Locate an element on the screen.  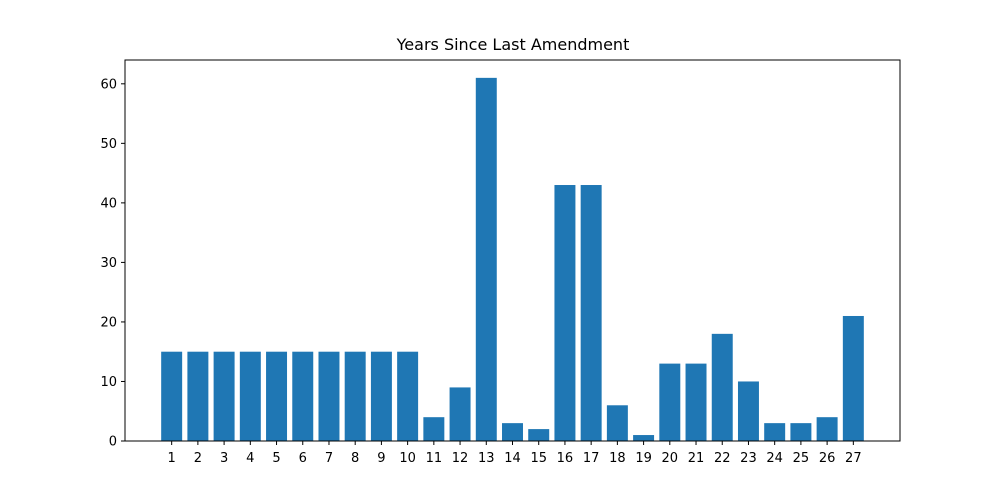
x-tick-label: 3 is located at coordinates (224, 458).